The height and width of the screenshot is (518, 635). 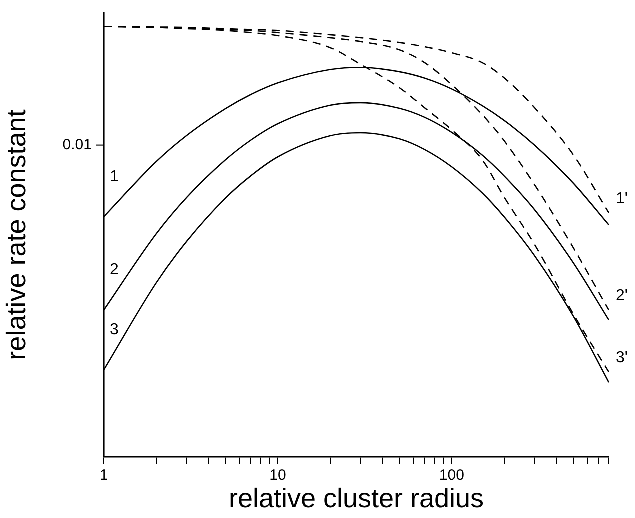 What do you see at coordinates (104, 475) in the screenshot?
I see `x-tick-label: 1` at bounding box center [104, 475].